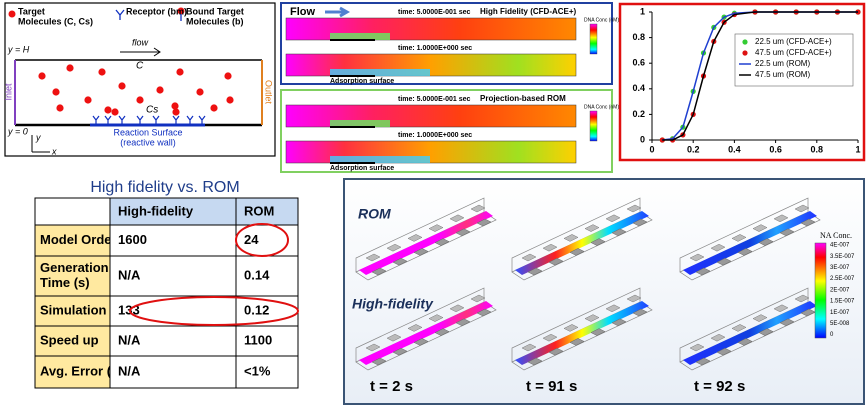 This screenshot has width=867, height=407. What do you see at coordinates (259, 210) in the screenshot?
I see `column-header: ROM` at bounding box center [259, 210].